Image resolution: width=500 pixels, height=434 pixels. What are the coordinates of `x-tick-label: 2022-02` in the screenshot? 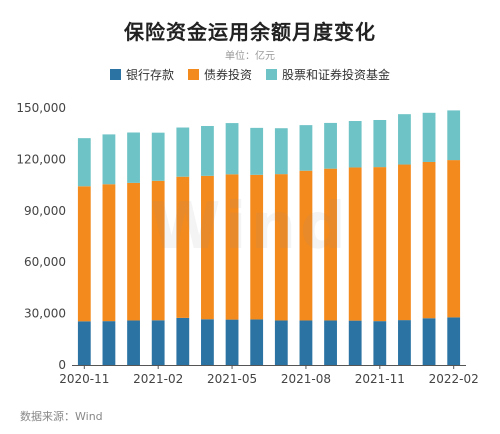 It's located at (454, 379).